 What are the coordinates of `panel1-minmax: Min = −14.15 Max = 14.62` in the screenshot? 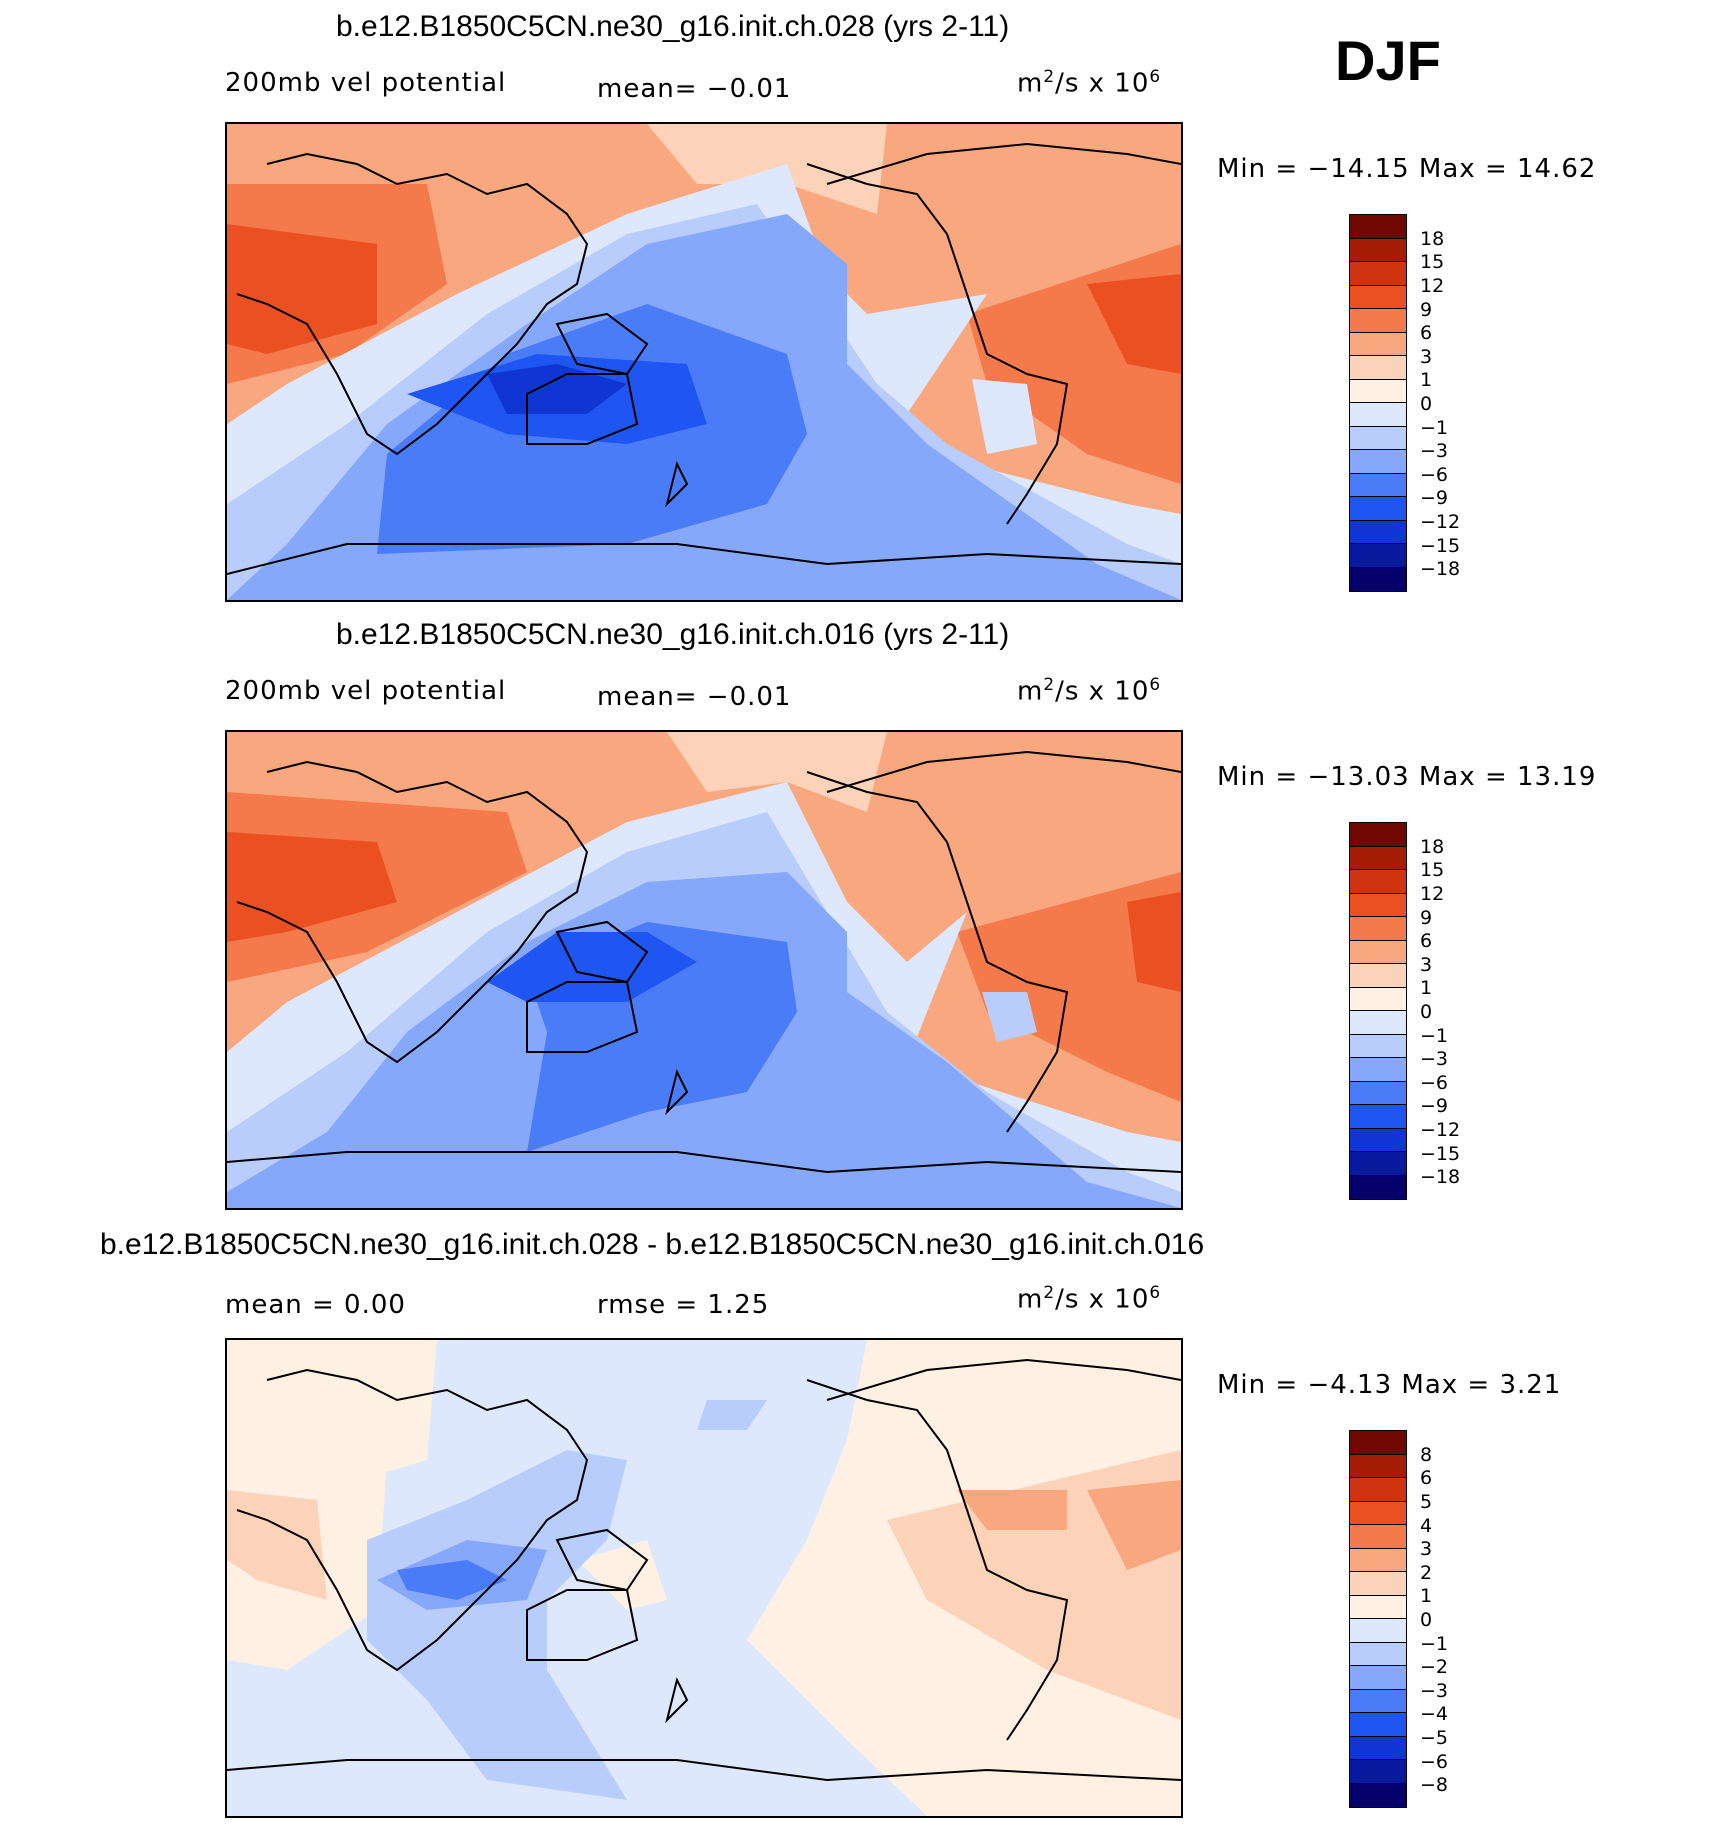 It's located at (1407, 169).